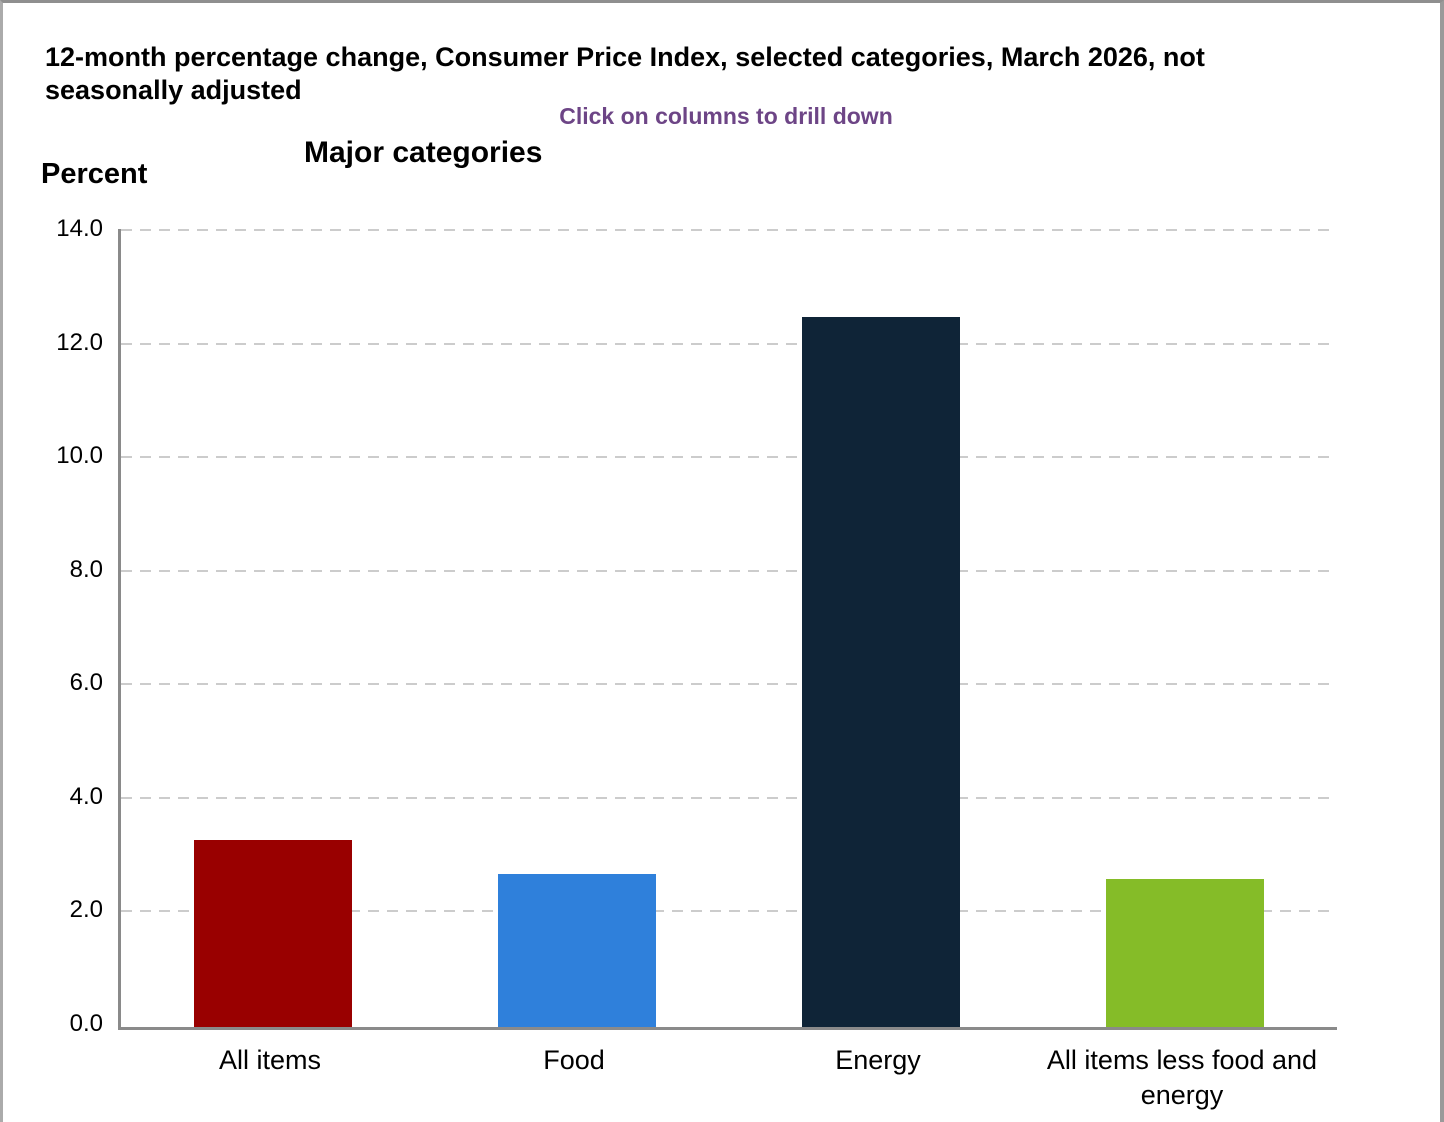 This screenshot has width=1444, height=1122. What do you see at coordinates (273, 933) in the screenshot?
I see `bar-all-items` at bounding box center [273, 933].